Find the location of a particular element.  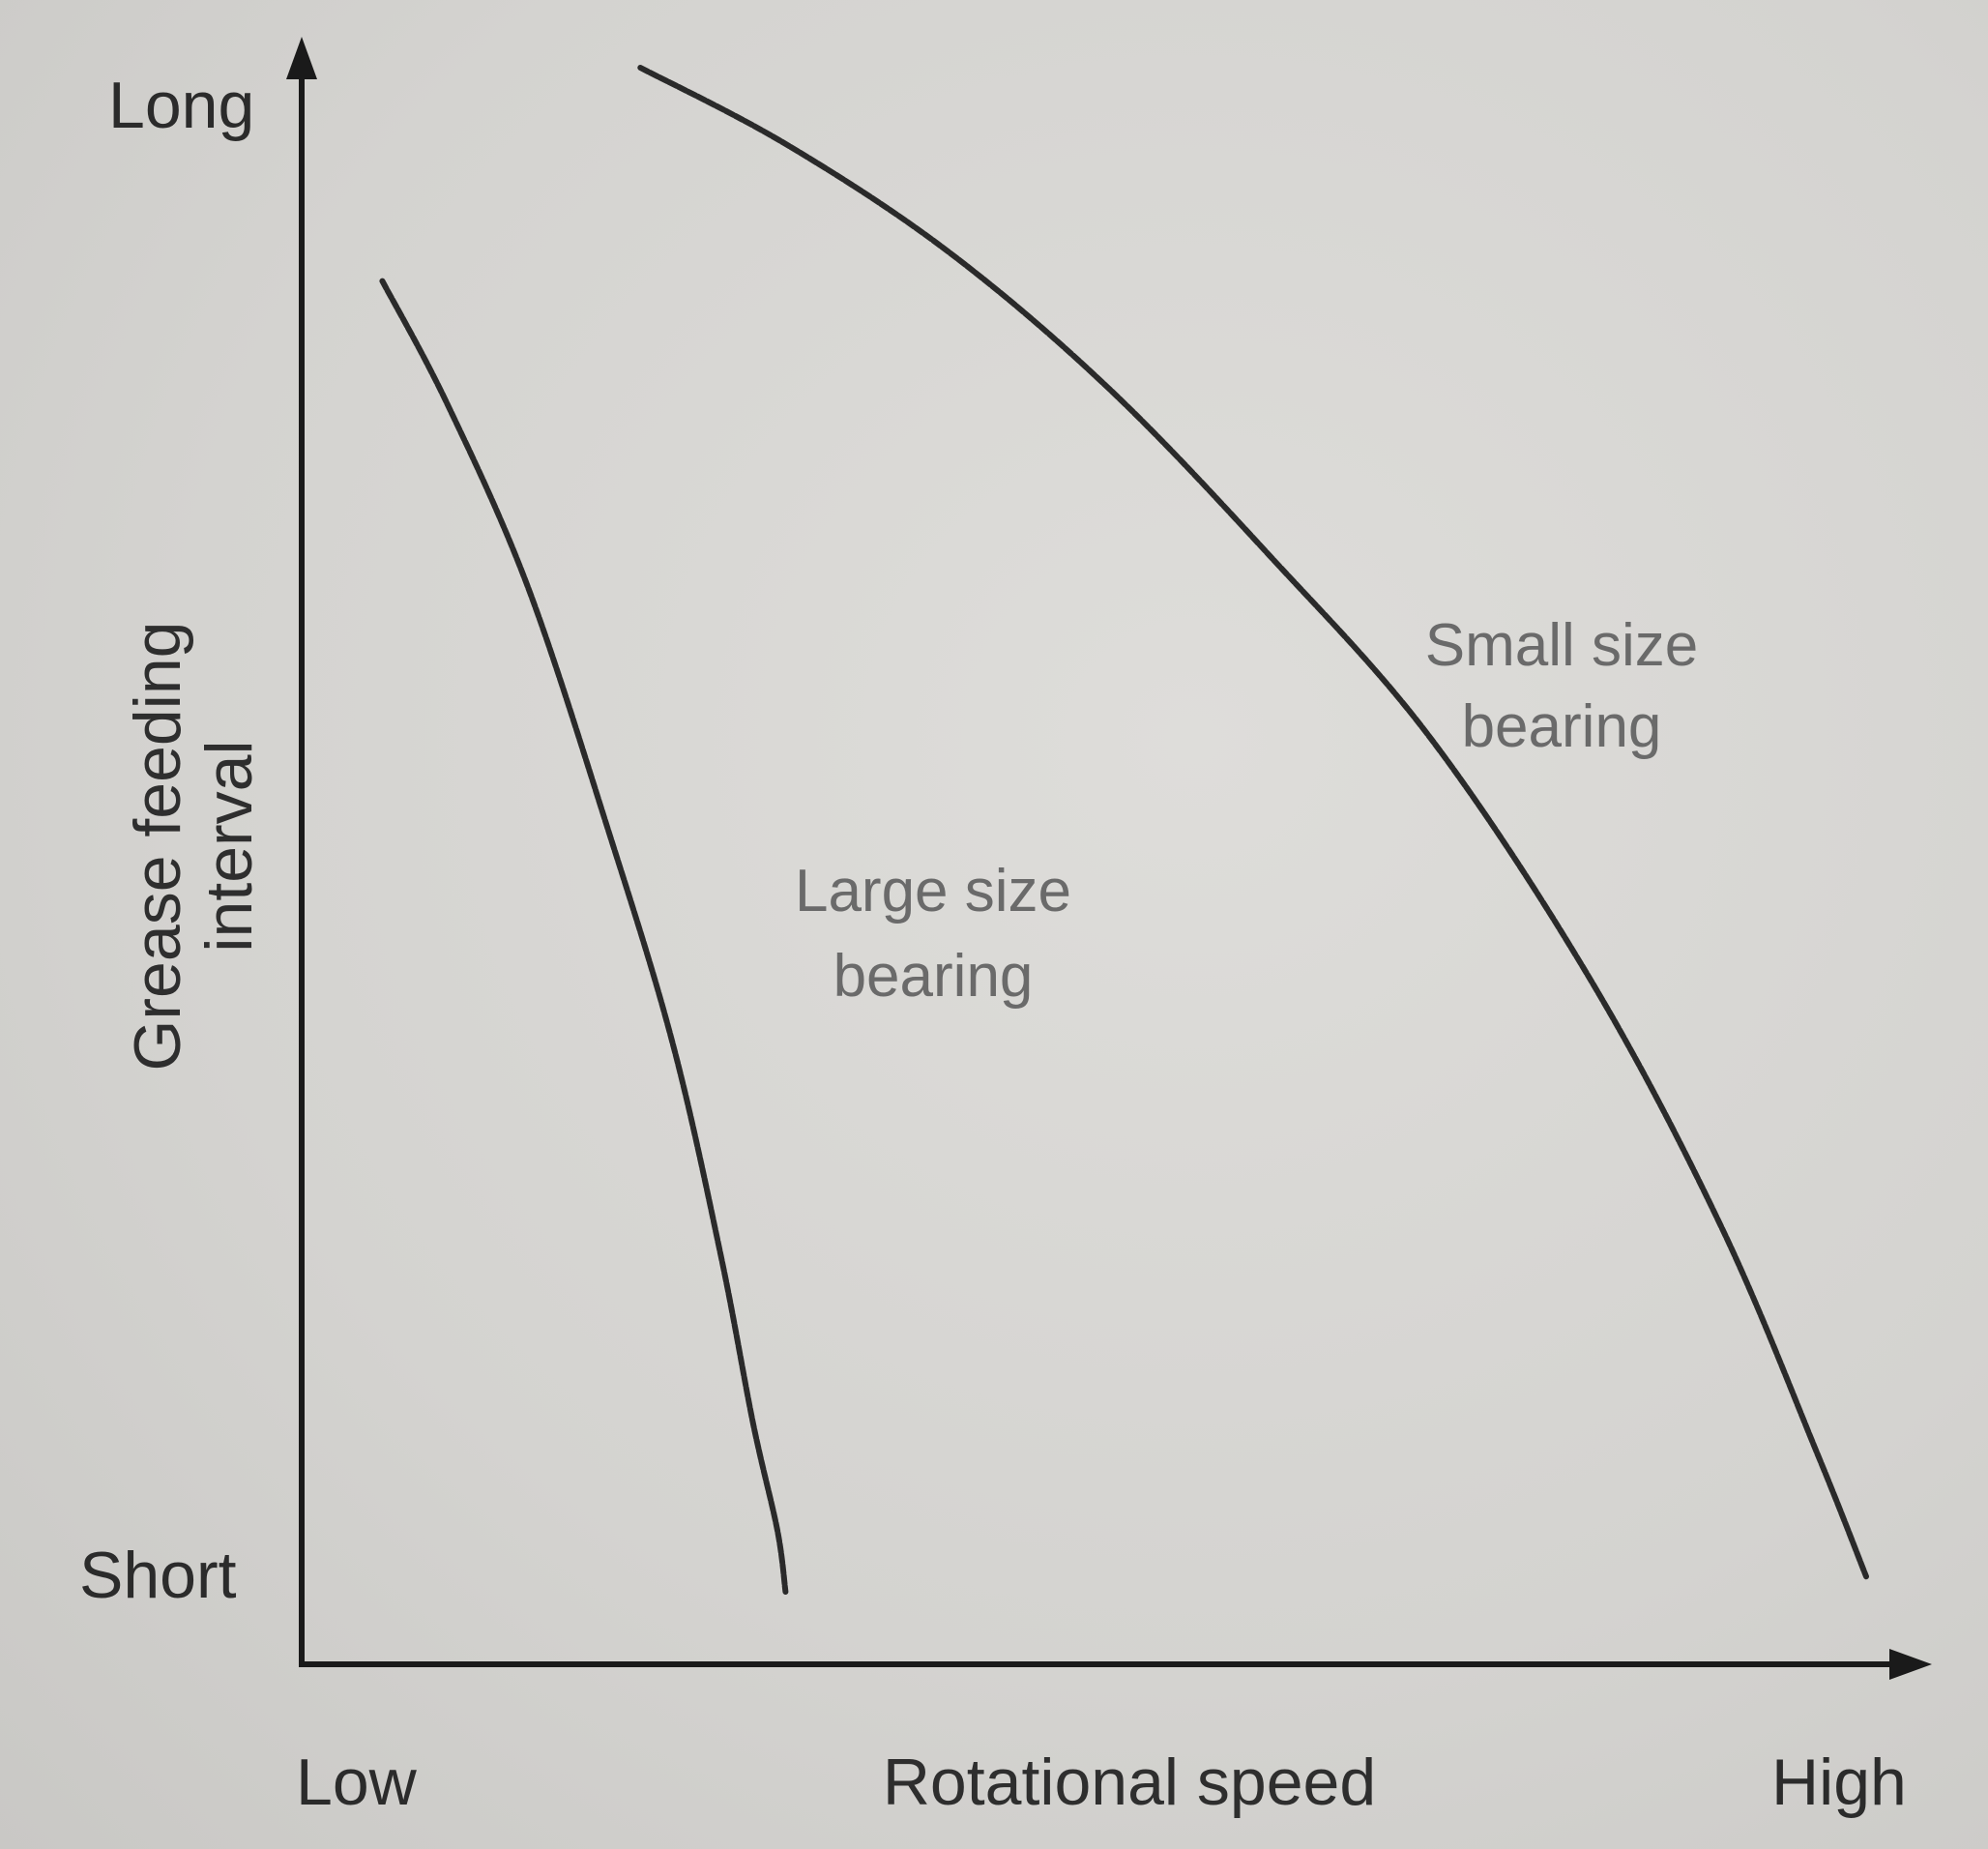

large-size-bearing-curve is located at coordinates (584, 936).